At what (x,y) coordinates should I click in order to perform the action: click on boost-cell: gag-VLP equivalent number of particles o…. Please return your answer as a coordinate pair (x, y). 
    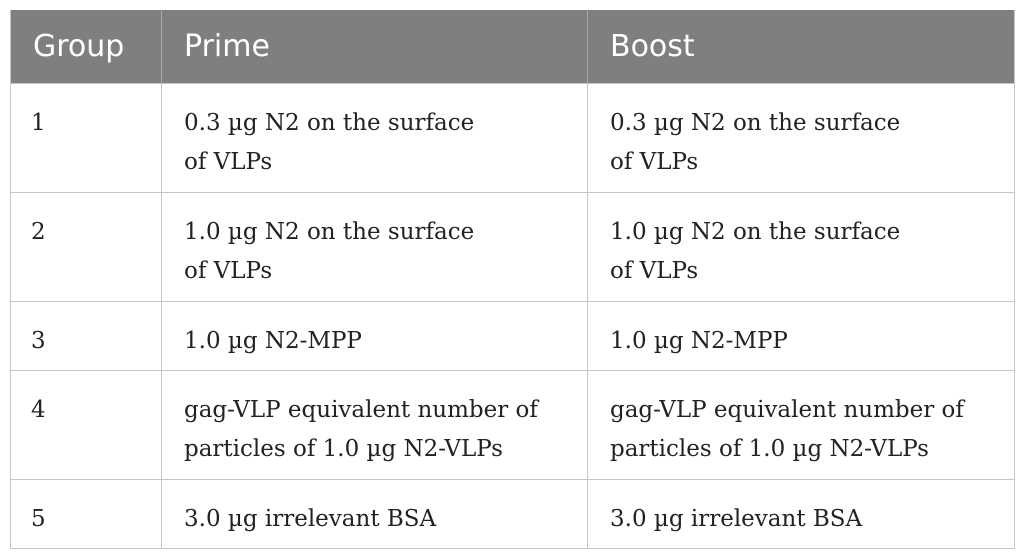
    Looking at the image, I should click on (801, 425).